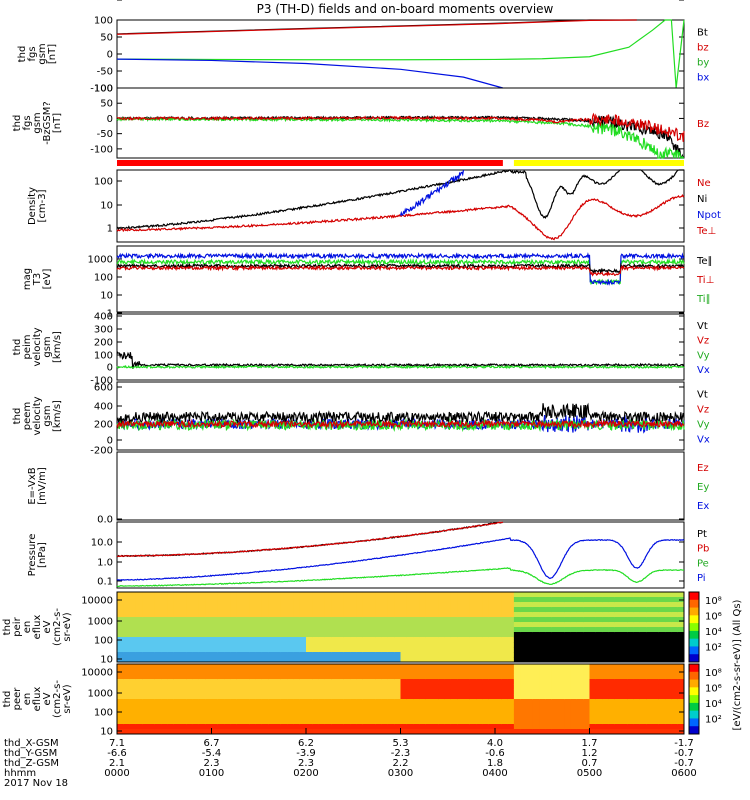 The image size is (750, 800). Describe the element at coordinates (703, 425) in the screenshot. I see `evel-legend-item: Vy` at that location.